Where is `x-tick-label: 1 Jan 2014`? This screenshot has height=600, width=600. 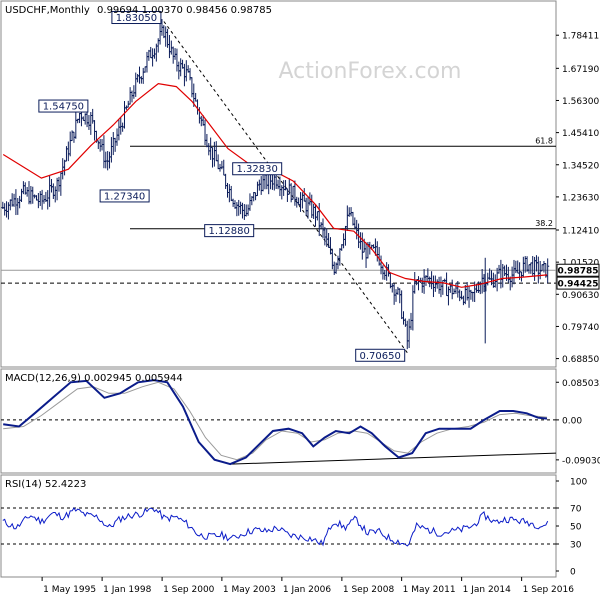
x-tick-label: 1 Jan 2014 is located at coordinates (487, 590).